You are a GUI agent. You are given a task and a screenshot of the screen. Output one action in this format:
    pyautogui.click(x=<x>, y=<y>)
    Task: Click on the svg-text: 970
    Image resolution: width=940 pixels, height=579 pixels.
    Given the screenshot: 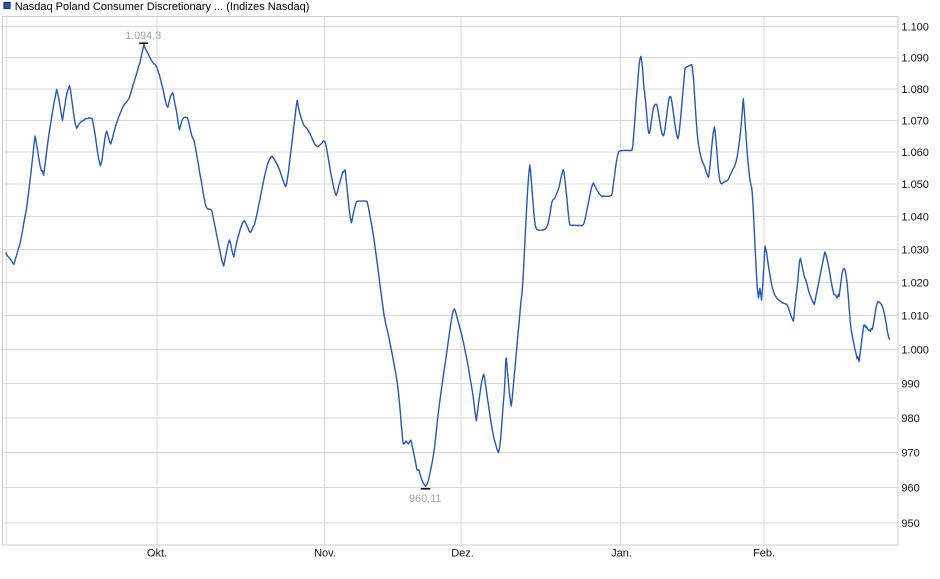 What is the action you would take?
    pyautogui.click(x=910, y=454)
    